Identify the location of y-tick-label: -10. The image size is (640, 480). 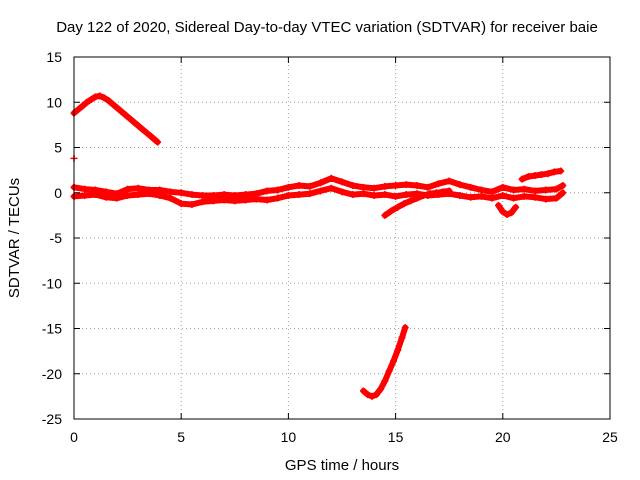
(52, 283).